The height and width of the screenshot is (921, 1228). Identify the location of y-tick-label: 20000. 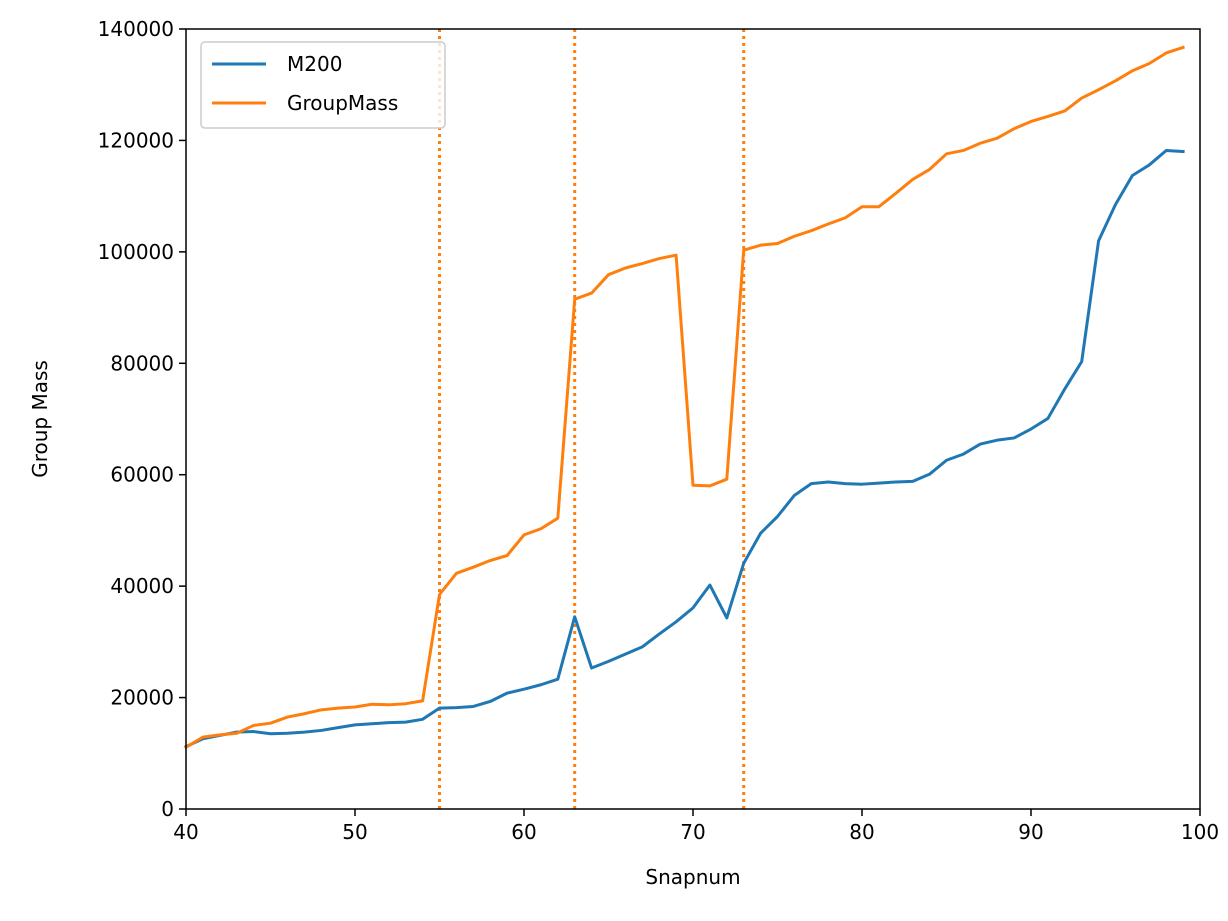
(142, 698).